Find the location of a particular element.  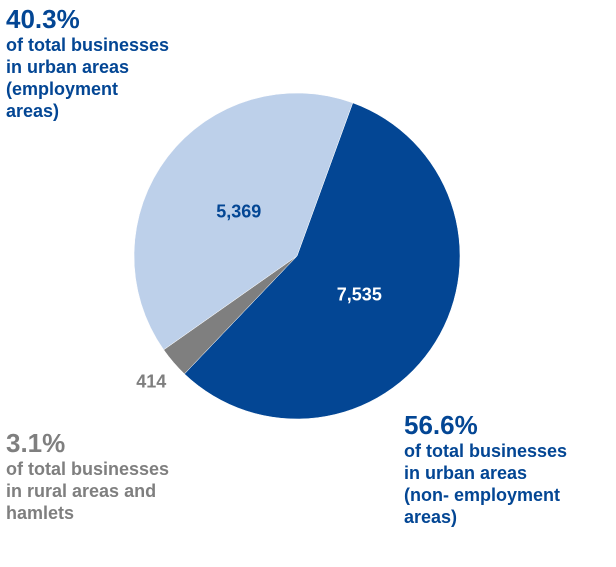

callout-rural-percent: 3.1% is located at coordinates (36, 443).